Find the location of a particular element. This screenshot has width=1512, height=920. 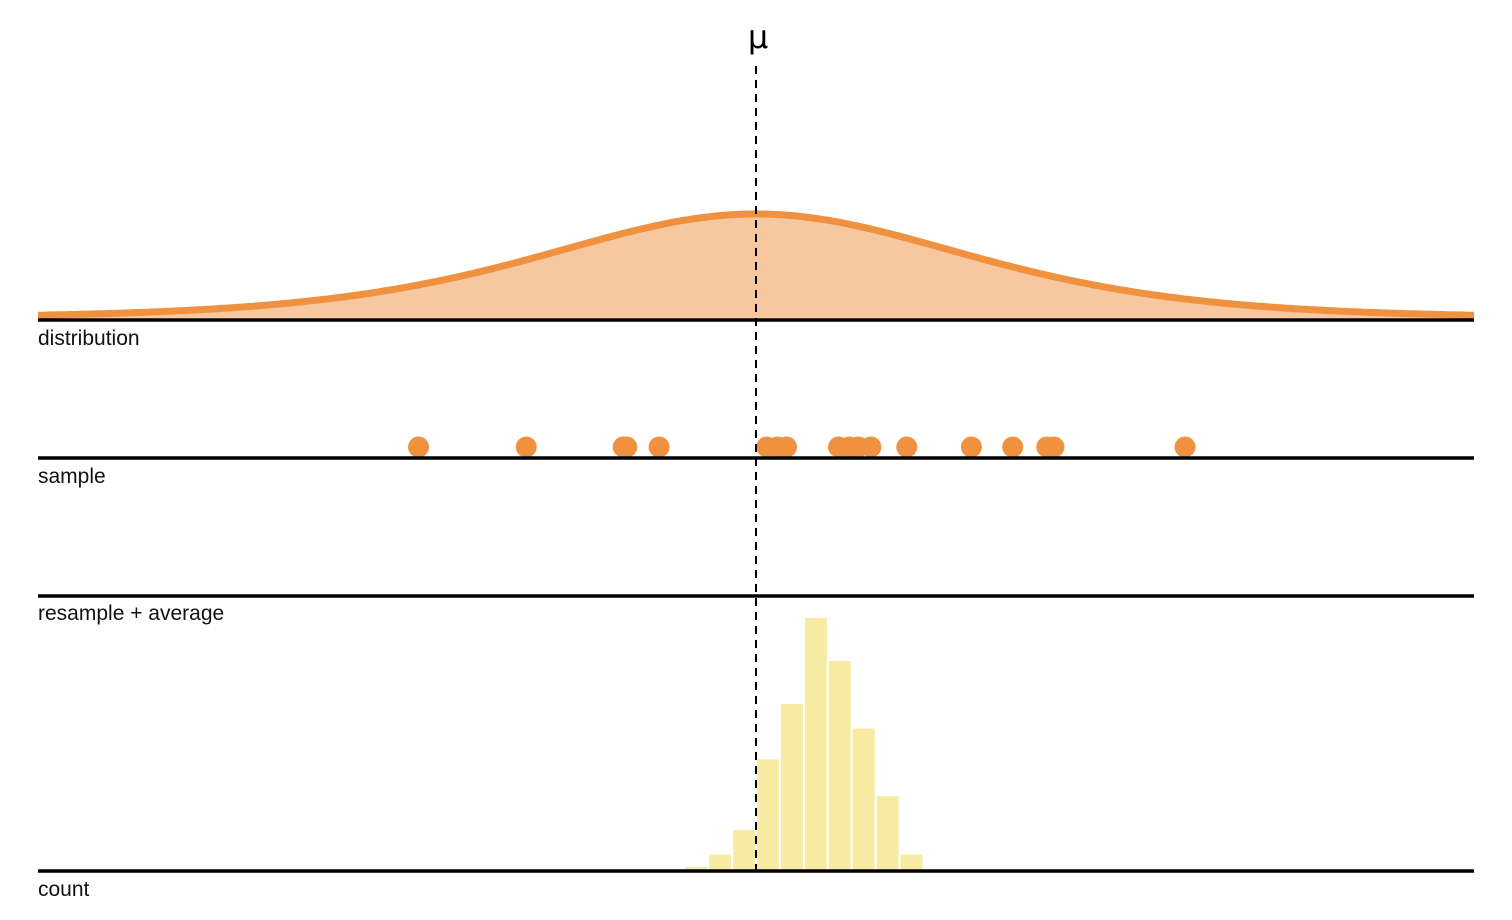

sample-label: sample is located at coordinates (72, 476).